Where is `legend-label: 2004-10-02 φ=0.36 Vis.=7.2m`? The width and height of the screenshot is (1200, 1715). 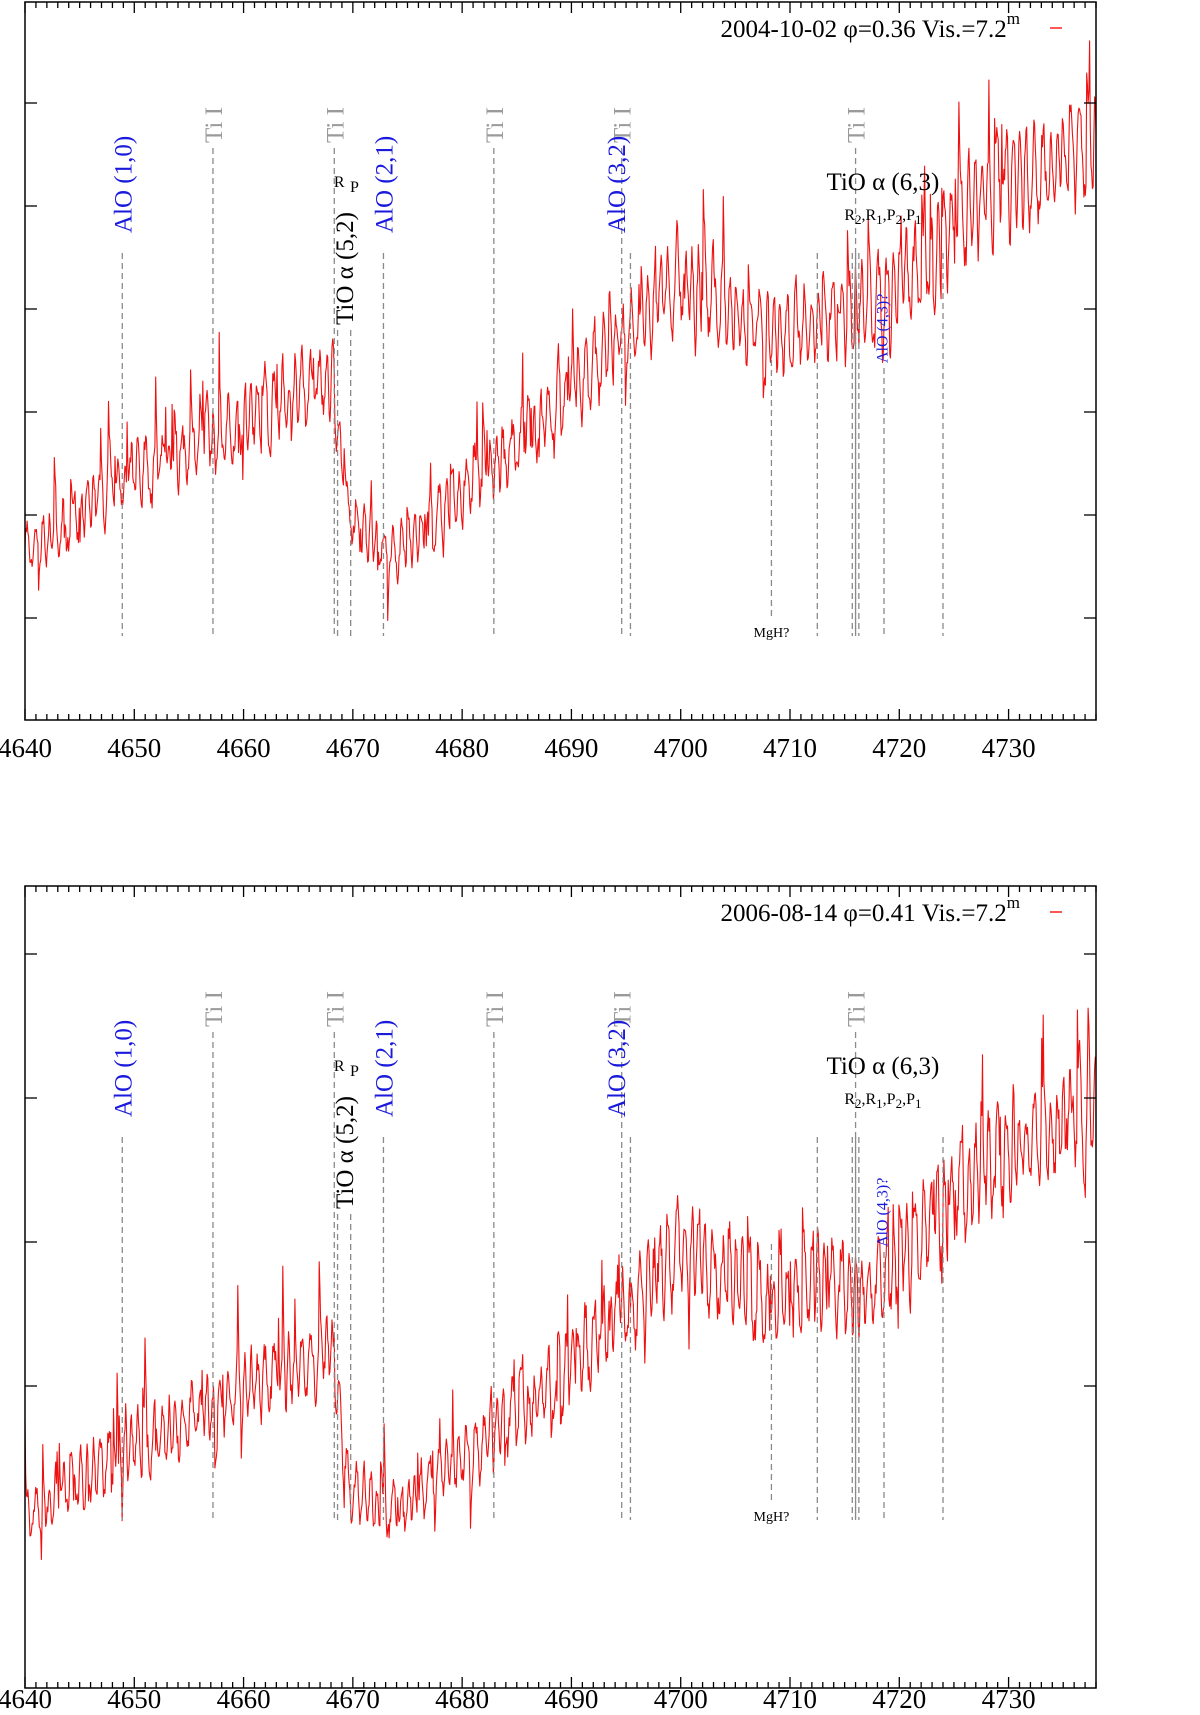 legend-label: 2004-10-02 φ=0.36 Vis.=7.2m is located at coordinates (871, 26).